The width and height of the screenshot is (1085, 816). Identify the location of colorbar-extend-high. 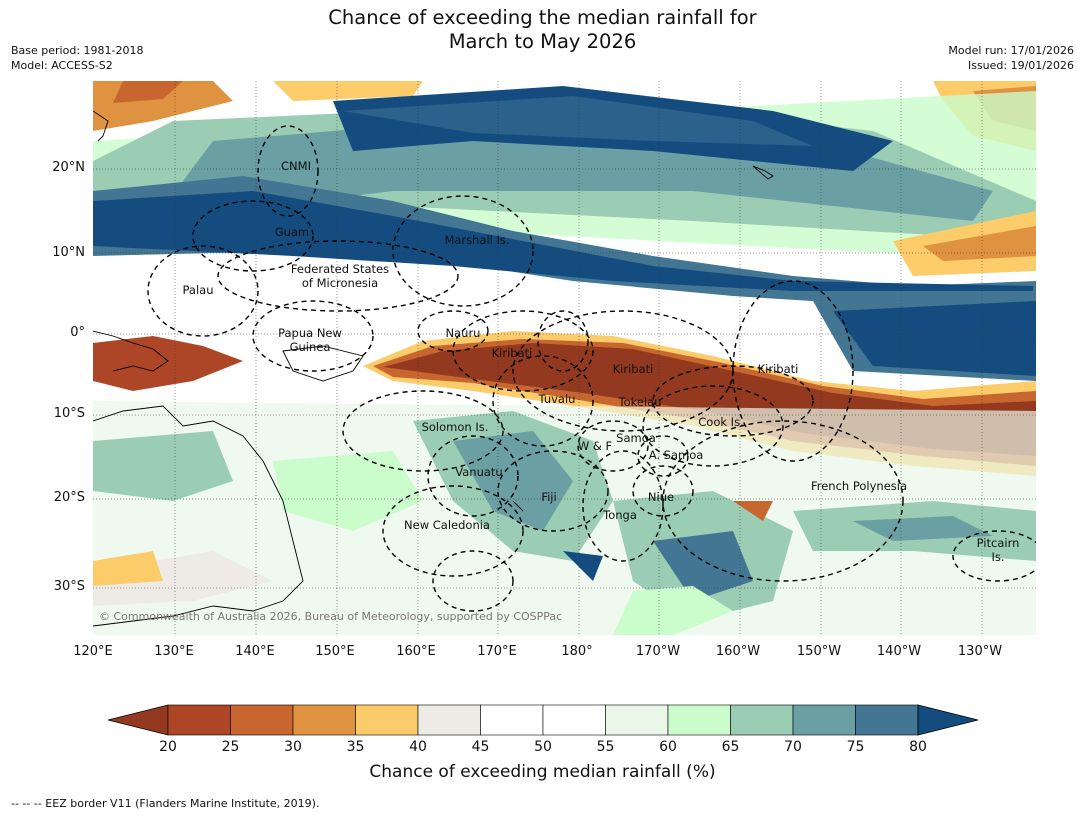
(948, 720).